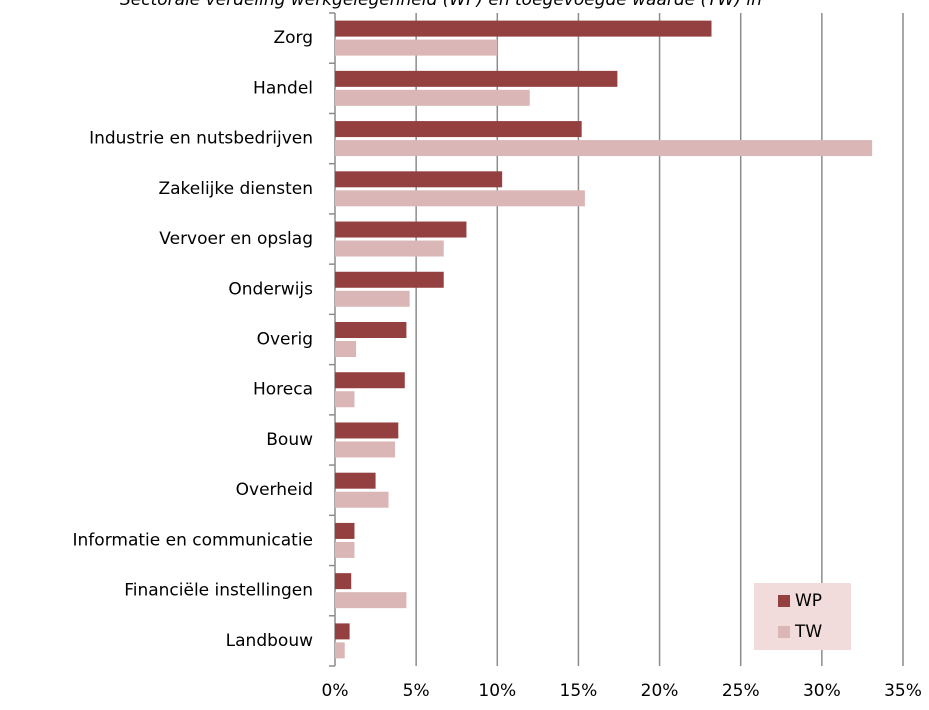 The height and width of the screenshot is (710, 929). I want to click on y-tick-label: Landbouw, so click(269, 641).